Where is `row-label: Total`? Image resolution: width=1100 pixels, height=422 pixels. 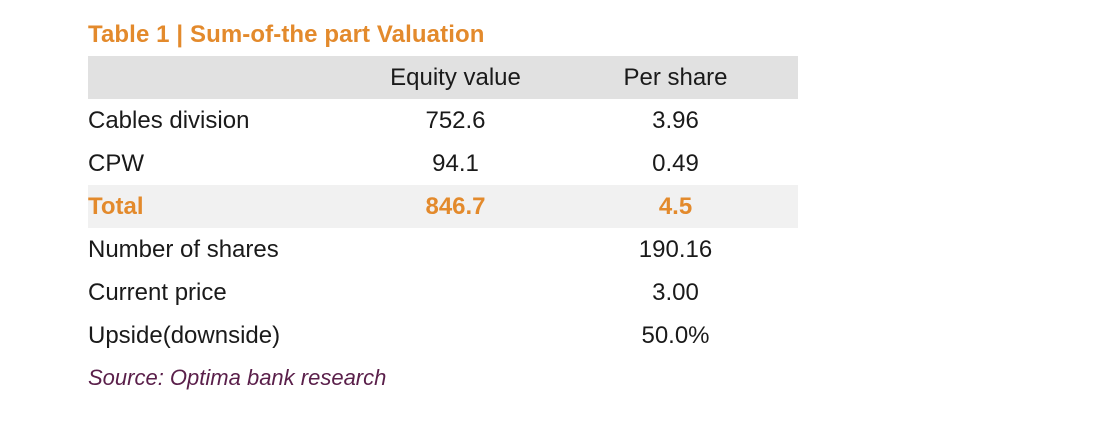 row-label: Total is located at coordinates (116, 206).